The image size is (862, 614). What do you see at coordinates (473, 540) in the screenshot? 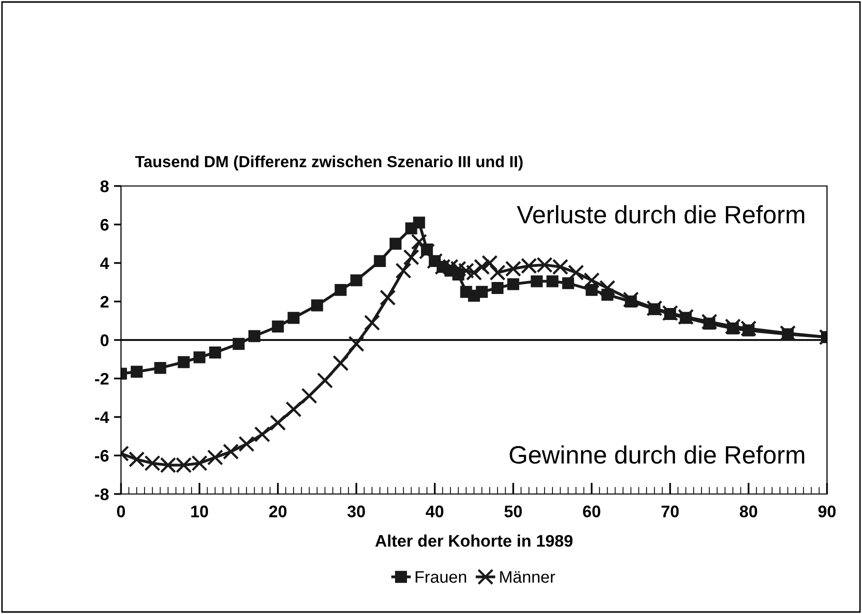
I see `x-axis-title: Alter der Kohorte in 1989` at bounding box center [473, 540].